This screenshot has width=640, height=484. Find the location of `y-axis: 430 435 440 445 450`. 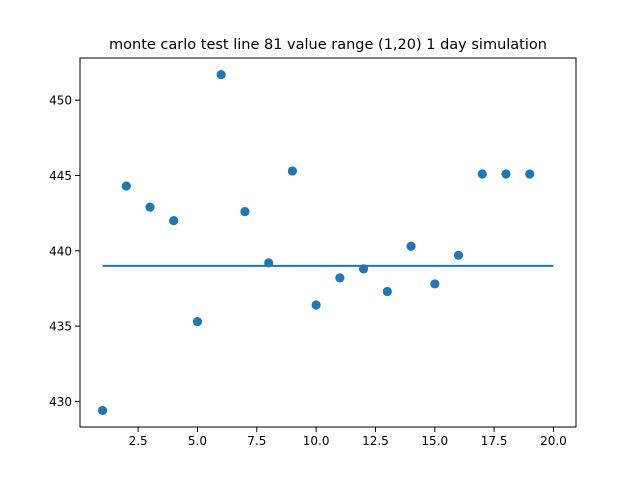

y-axis: 430 435 440 445 450 is located at coordinates (64, 251).